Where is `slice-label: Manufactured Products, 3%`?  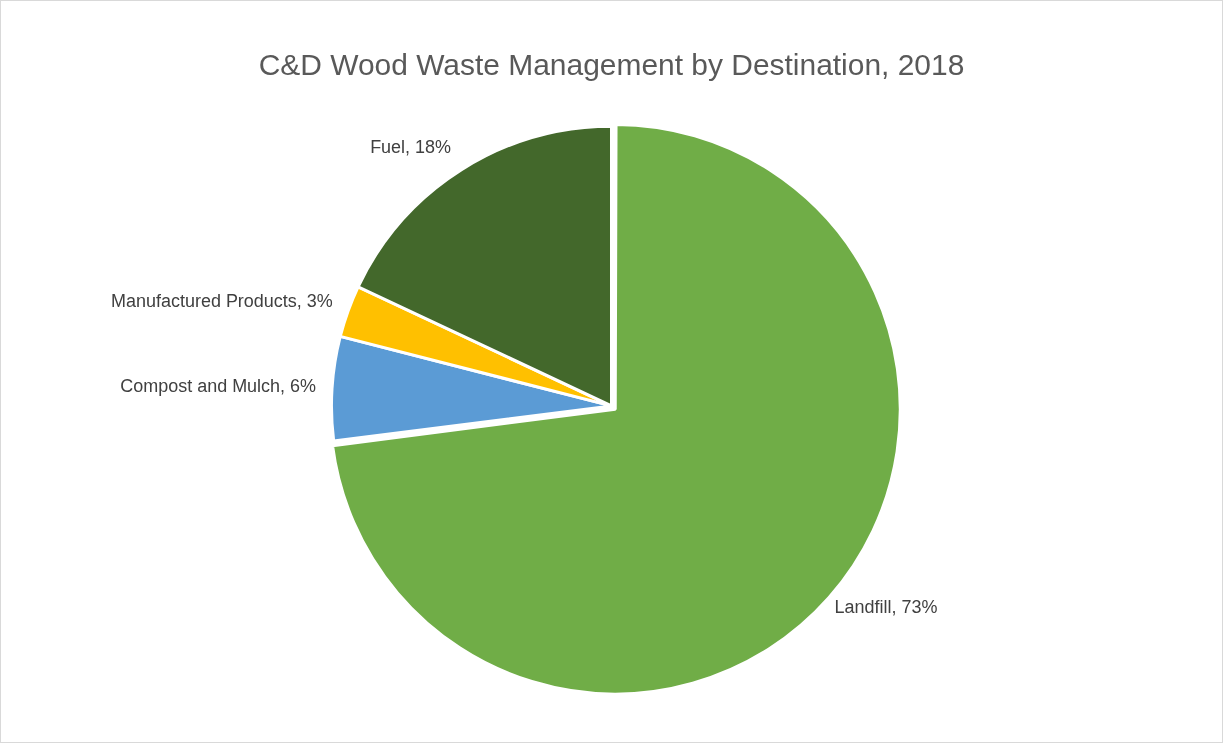 slice-label: Manufactured Products, 3% is located at coordinates (222, 301).